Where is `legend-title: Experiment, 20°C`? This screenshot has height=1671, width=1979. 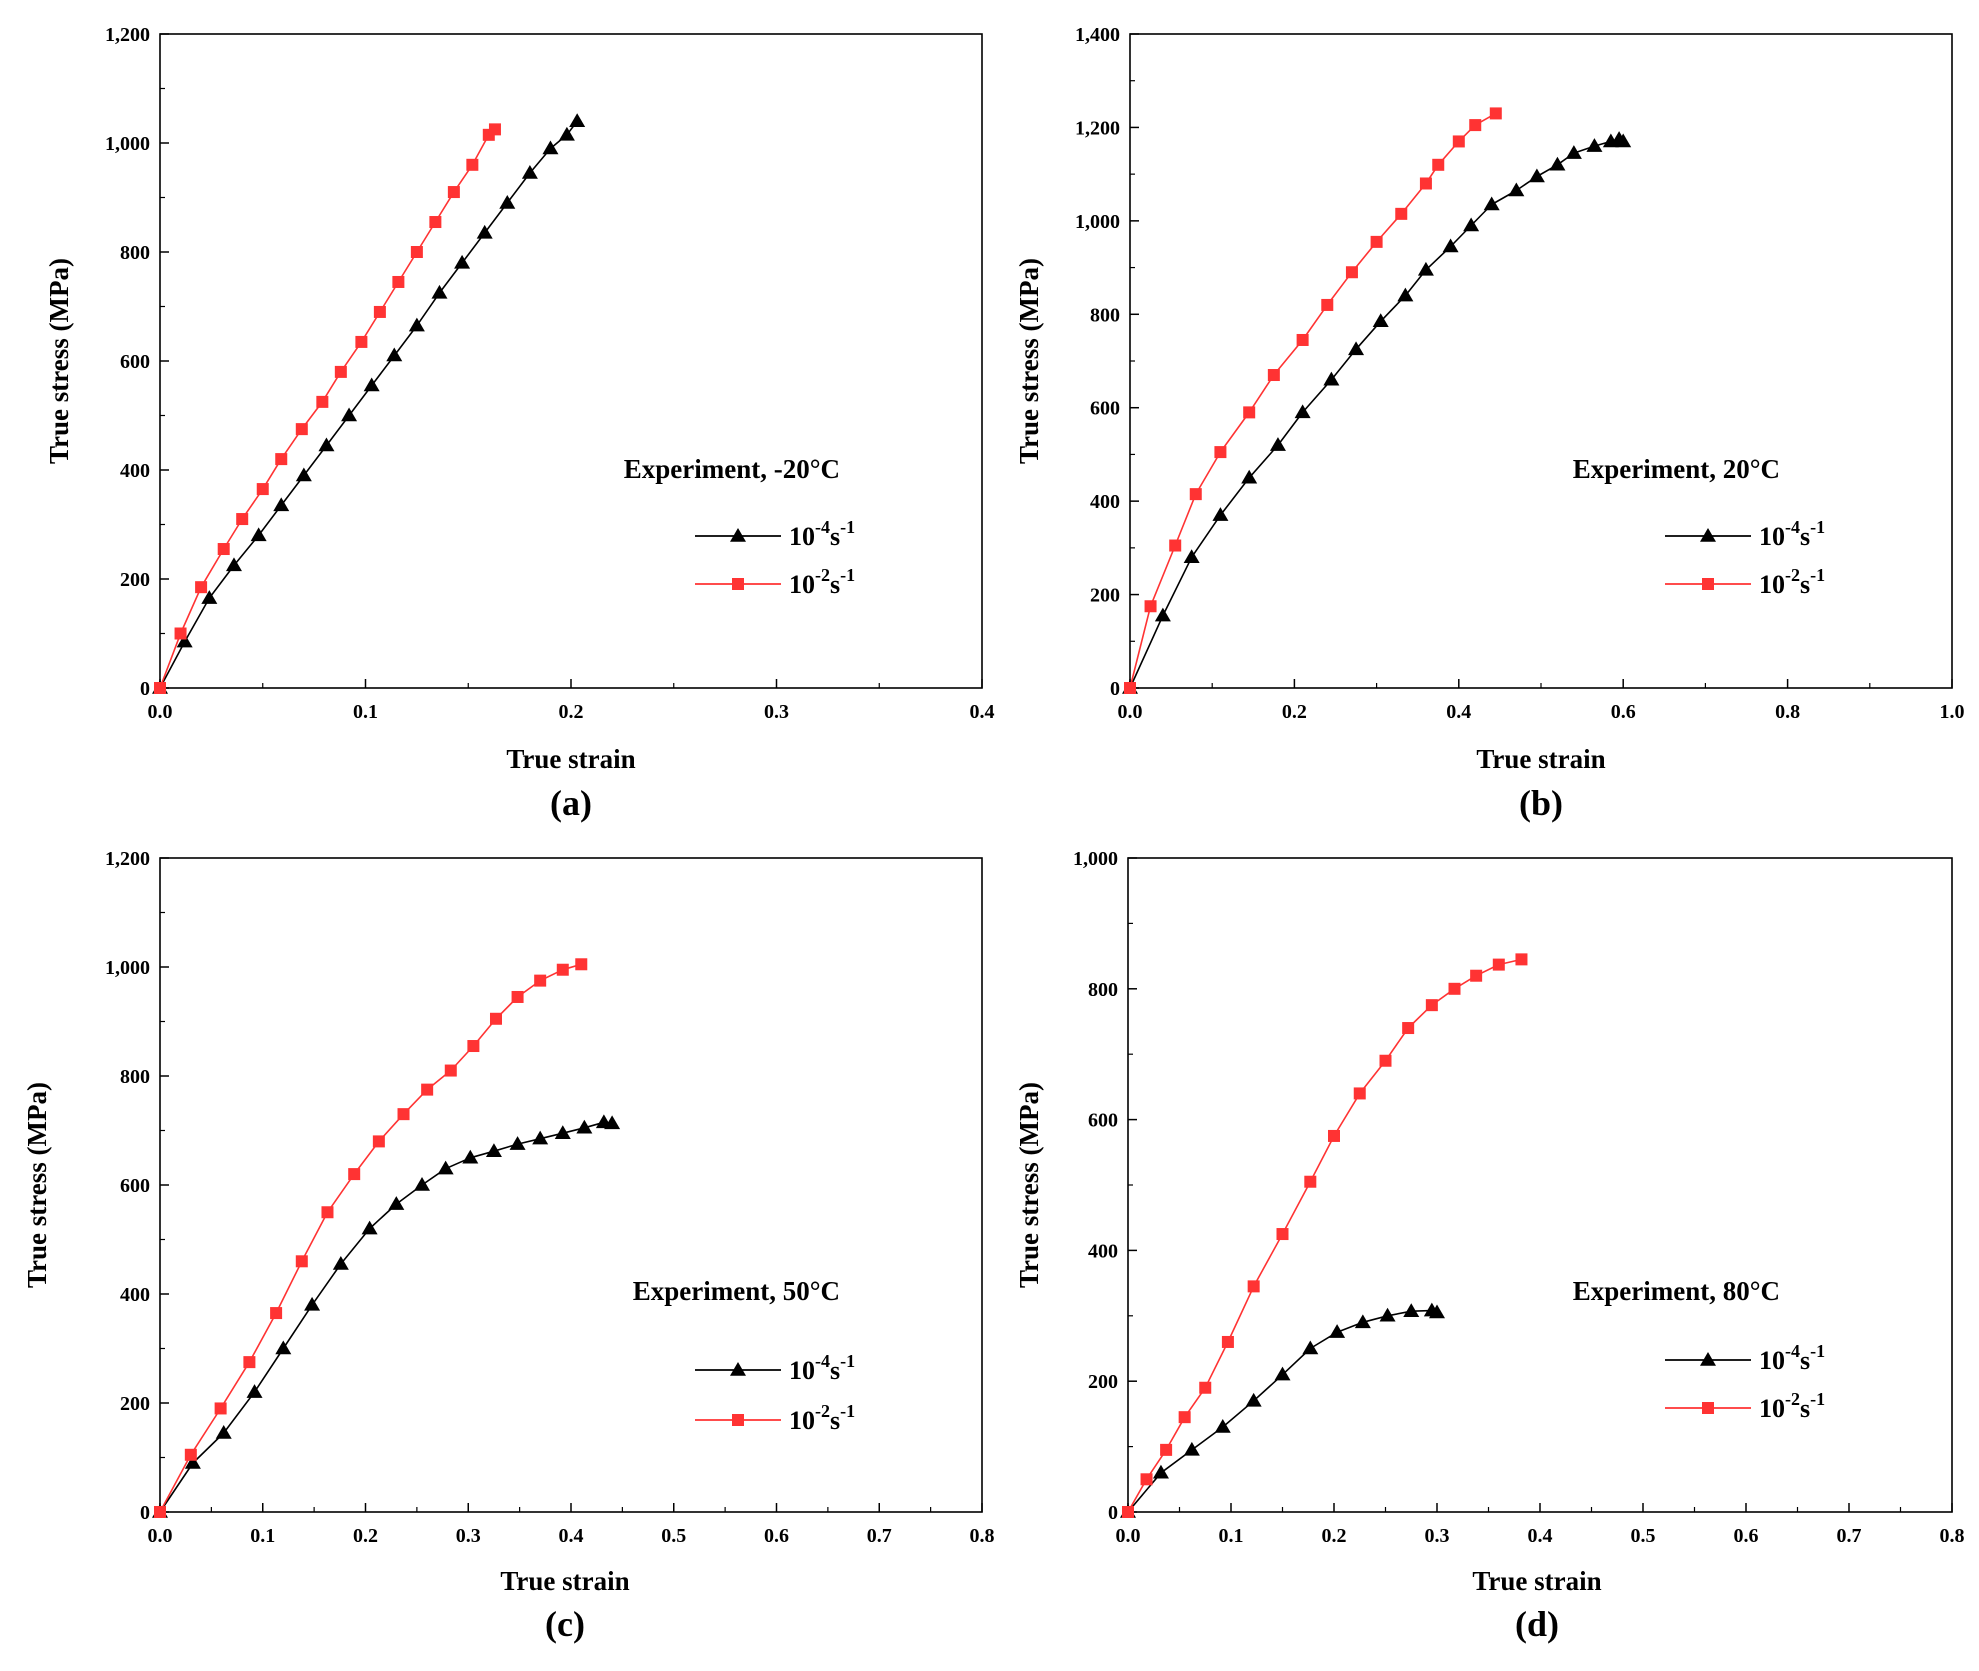 legend-title: Experiment, 20°C is located at coordinates (1676, 469).